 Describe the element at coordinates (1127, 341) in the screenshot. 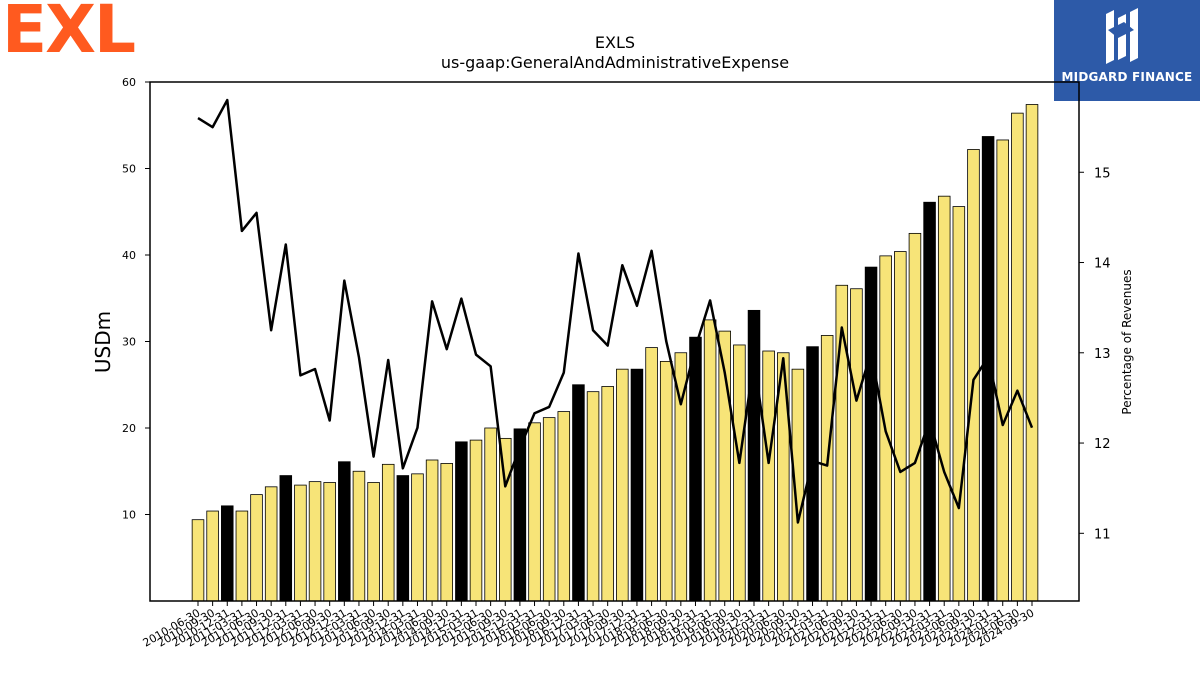

I see `y2-axis-label: Percentage of Revenues` at that location.